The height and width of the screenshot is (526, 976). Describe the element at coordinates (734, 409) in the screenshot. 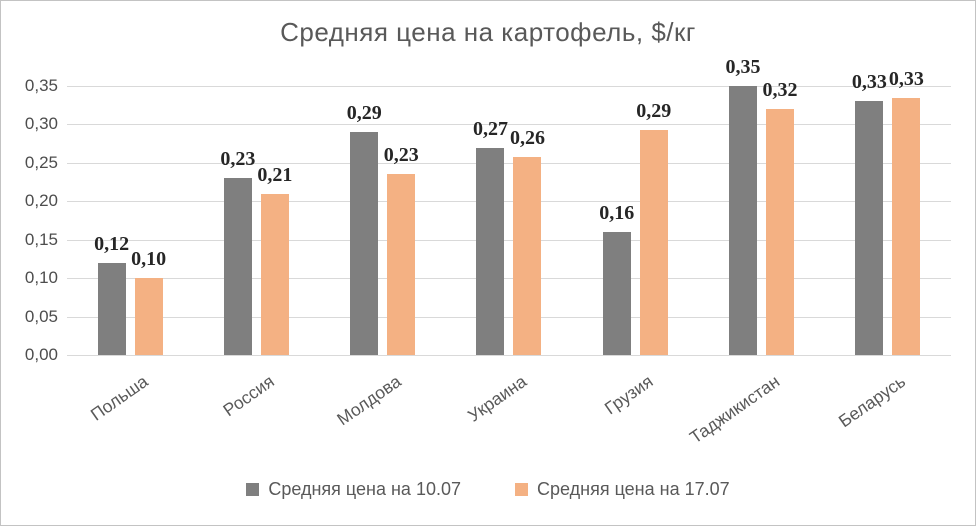

I see `x-axis-label: Таджикистан` at that location.